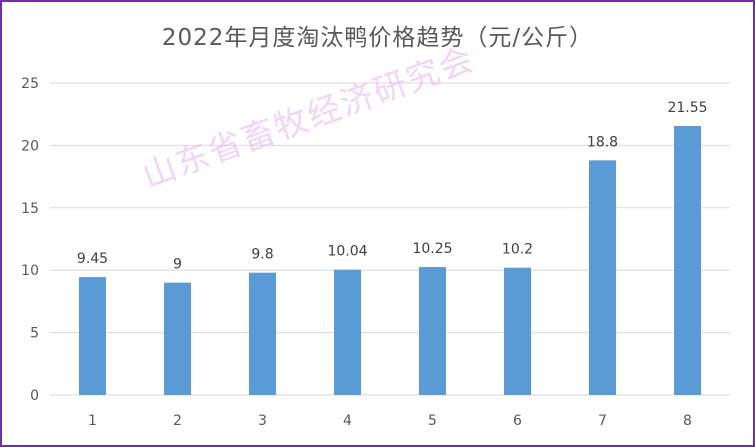 The height and width of the screenshot is (447, 755). I want to click on x-tick-label: 6, so click(517, 421).